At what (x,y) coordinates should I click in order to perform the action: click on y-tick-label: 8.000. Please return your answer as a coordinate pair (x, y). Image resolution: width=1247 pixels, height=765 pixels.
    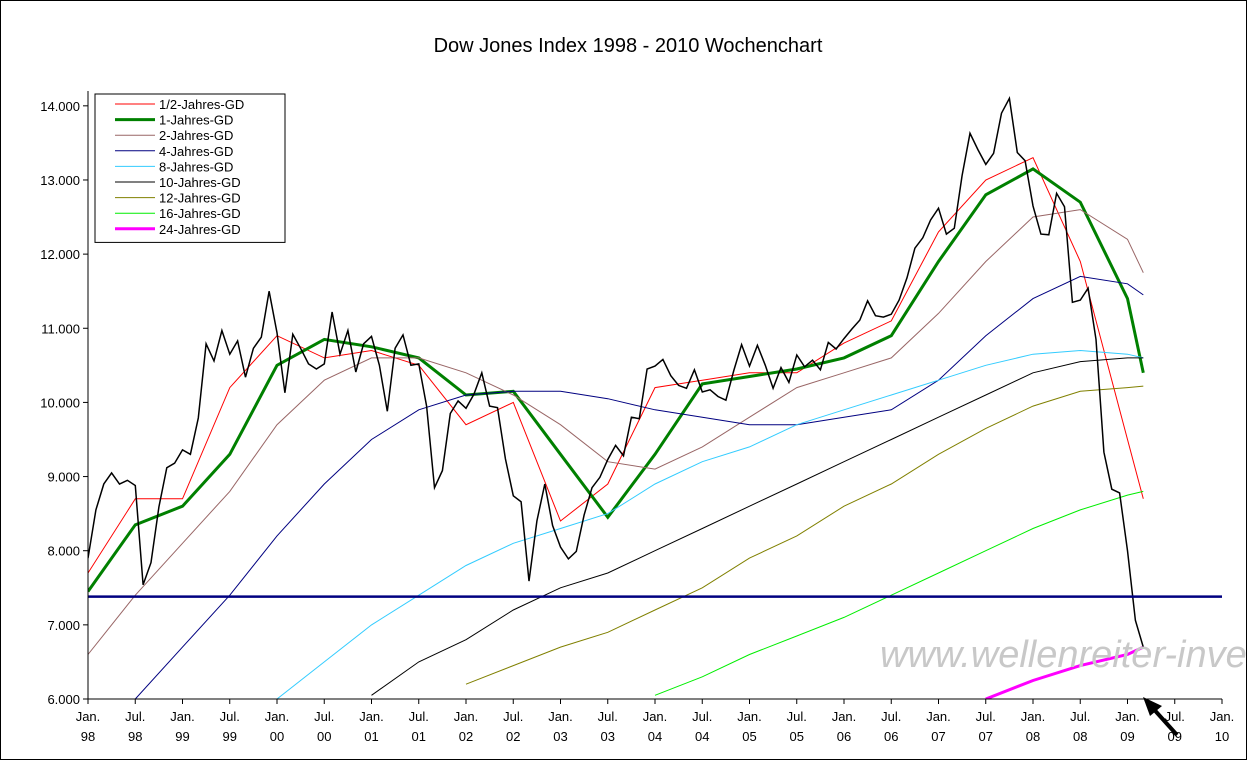
    Looking at the image, I should click on (63, 551).